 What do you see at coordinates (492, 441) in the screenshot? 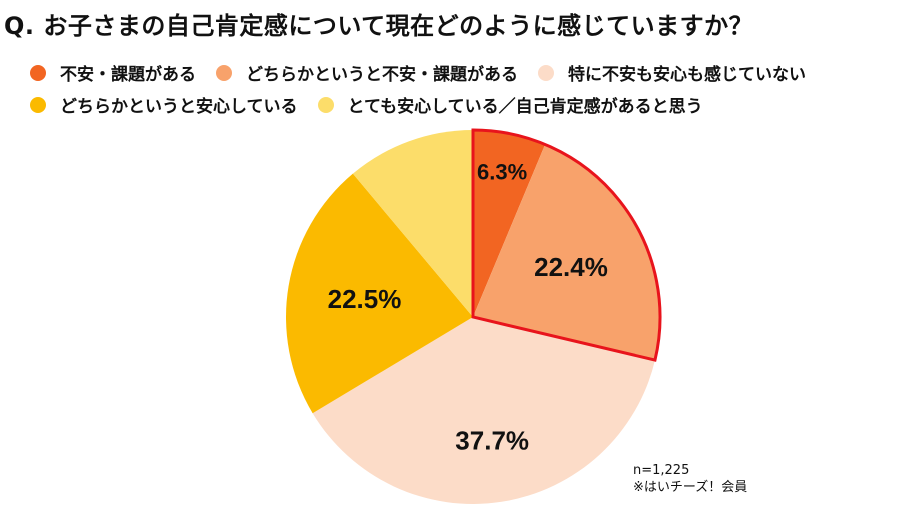
I see `data-label: 37.7%` at bounding box center [492, 441].